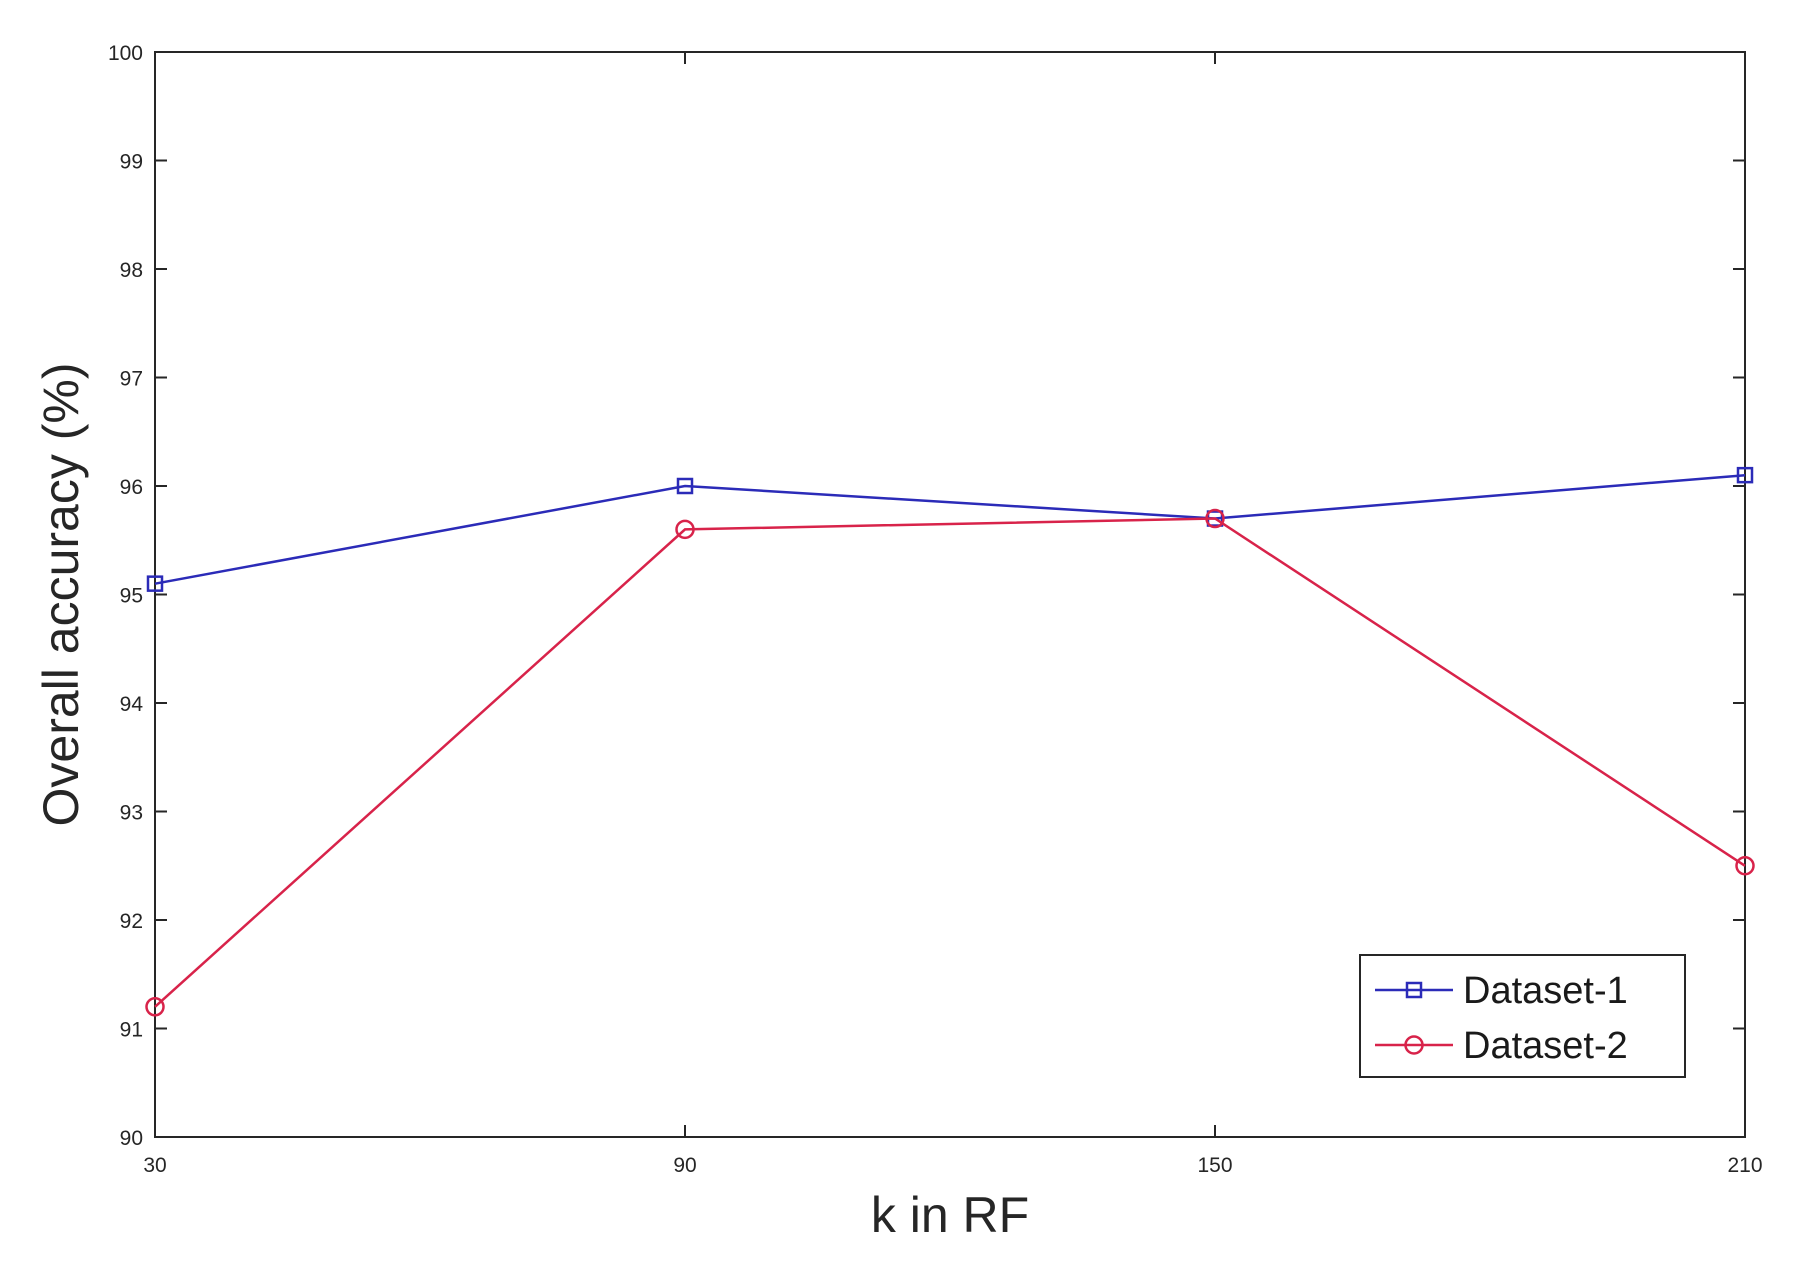  I want to click on y-tick-label: 100, so click(125, 53).